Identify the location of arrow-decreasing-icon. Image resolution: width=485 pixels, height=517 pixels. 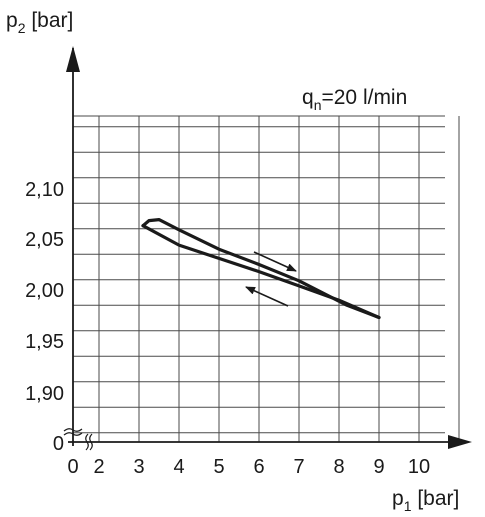
(267, 296).